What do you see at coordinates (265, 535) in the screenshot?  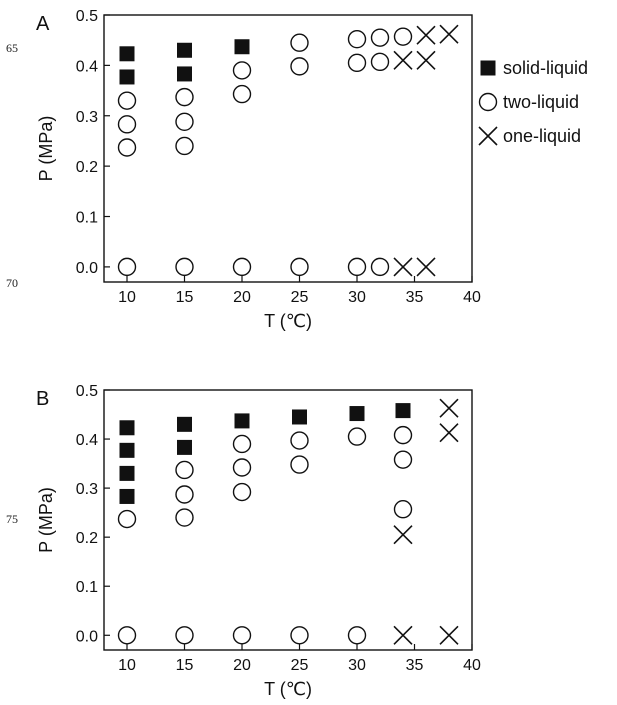 I see `series-two-liquid` at bounding box center [265, 535].